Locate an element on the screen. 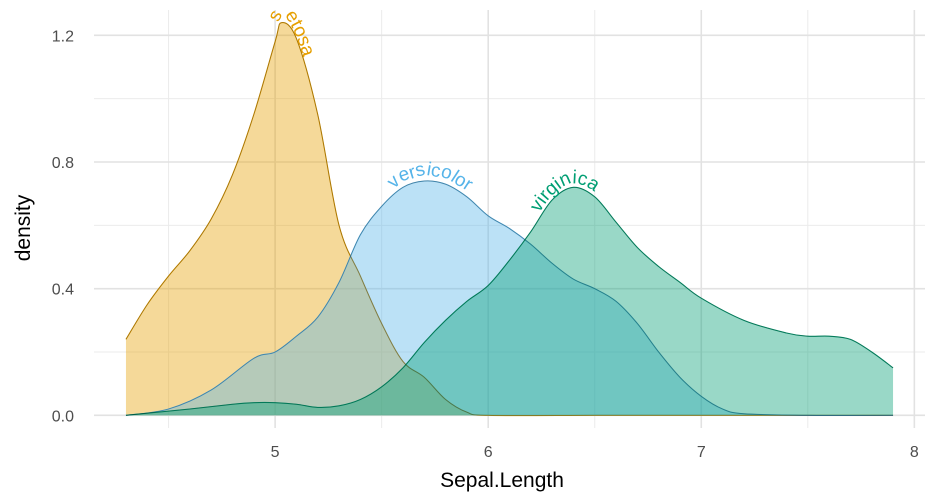 Image resolution: width=936 pixels, height=504 pixels. x-tick-label: 6 is located at coordinates (488, 452).